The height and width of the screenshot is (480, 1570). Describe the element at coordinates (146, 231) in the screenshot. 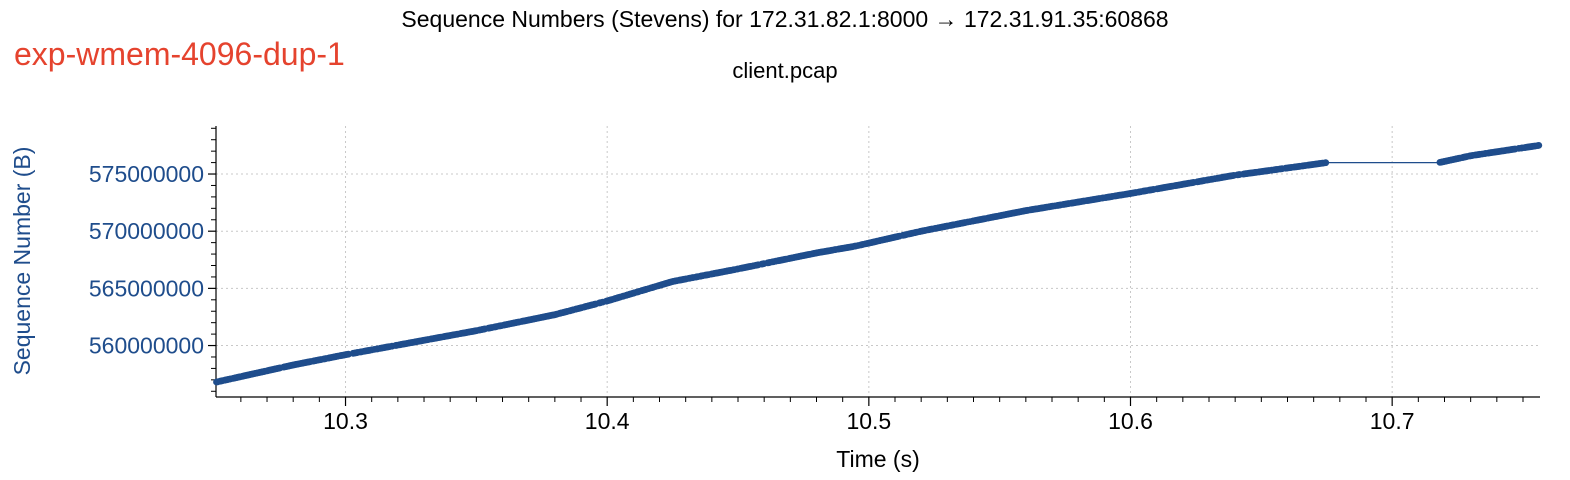

I see `y-tick-label: 570000000` at that location.